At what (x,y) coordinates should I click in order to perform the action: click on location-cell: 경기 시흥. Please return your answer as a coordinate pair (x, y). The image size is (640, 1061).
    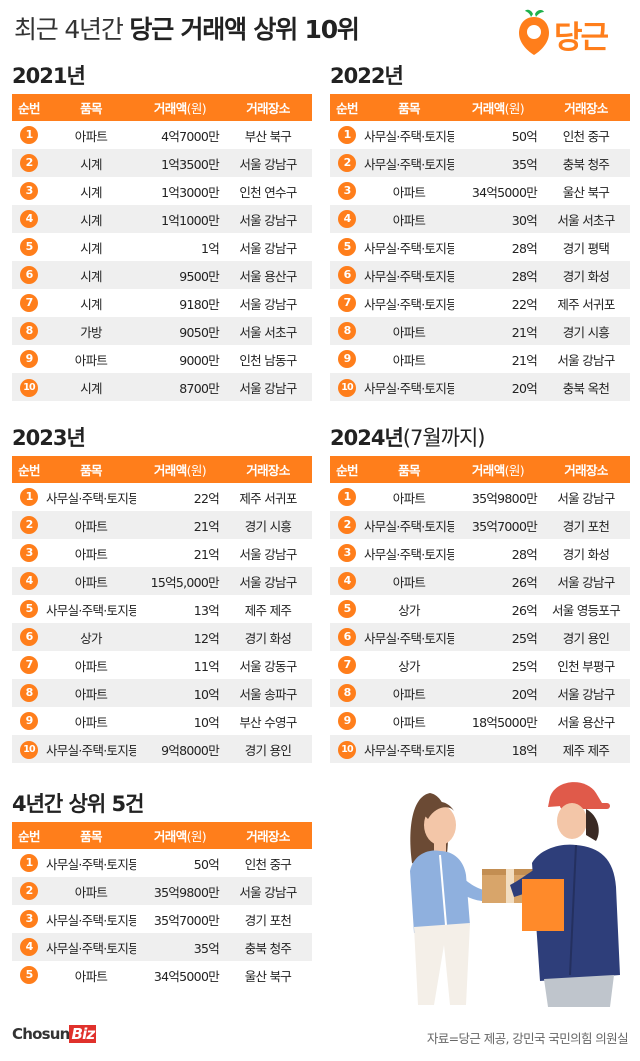
    Looking at the image, I should click on (586, 332).